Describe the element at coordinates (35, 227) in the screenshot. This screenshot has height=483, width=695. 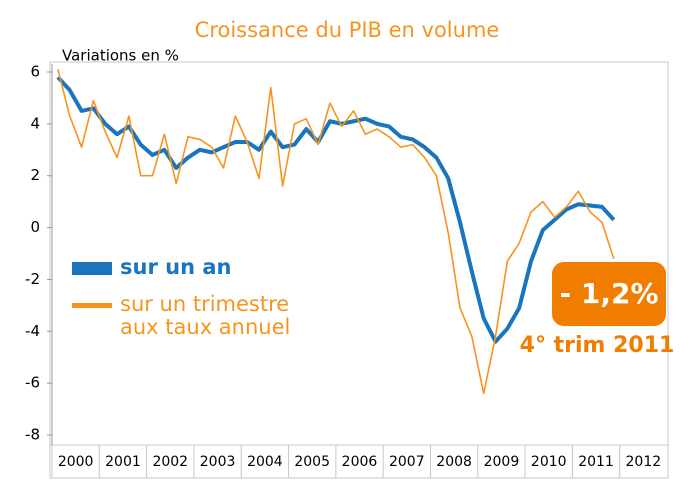
I see `y-tick-label: 0` at that location.